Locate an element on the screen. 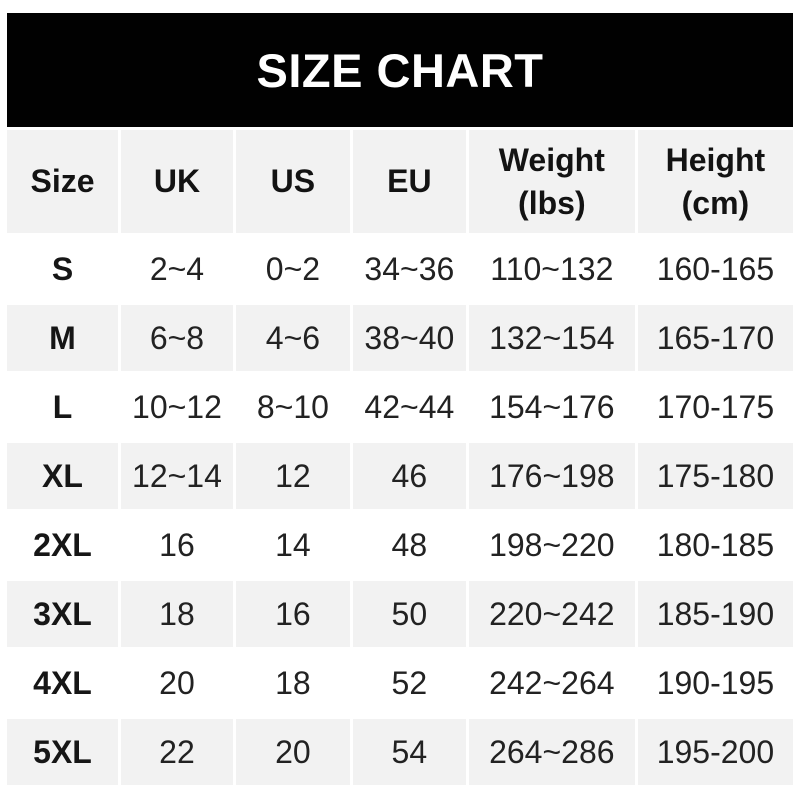  column-header-size: Size is located at coordinates (62, 181).